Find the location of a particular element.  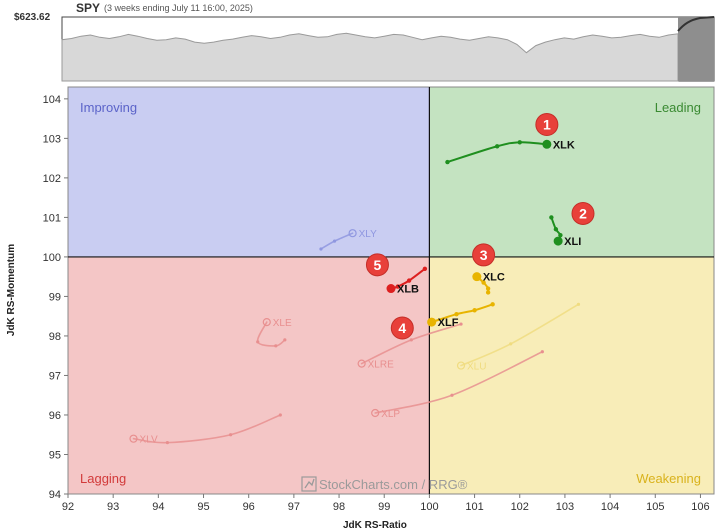

y-tick-label: 99 is located at coordinates (55, 297).